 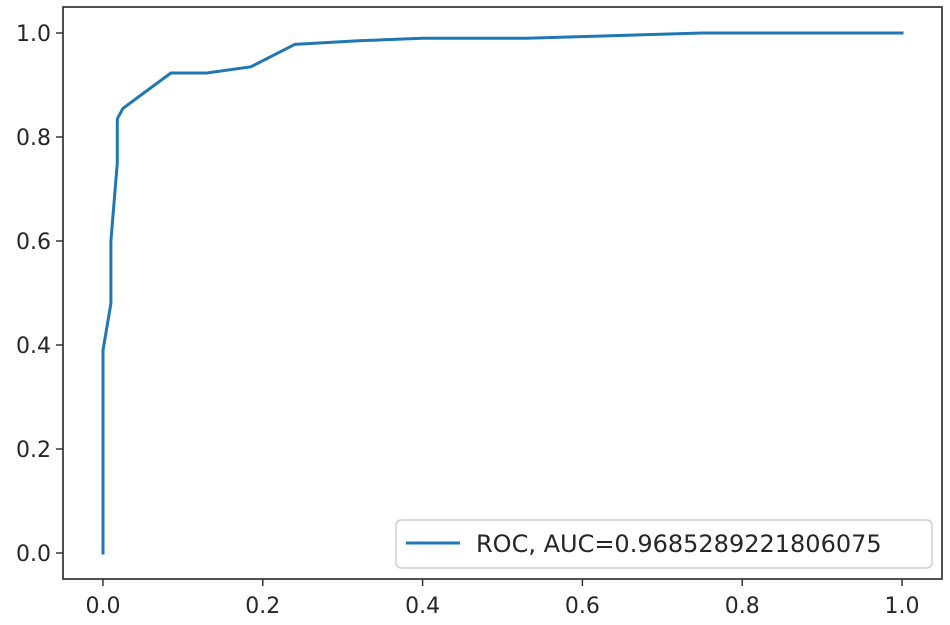 I want to click on x-tick-label: 0.8, so click(x=742, y=606).